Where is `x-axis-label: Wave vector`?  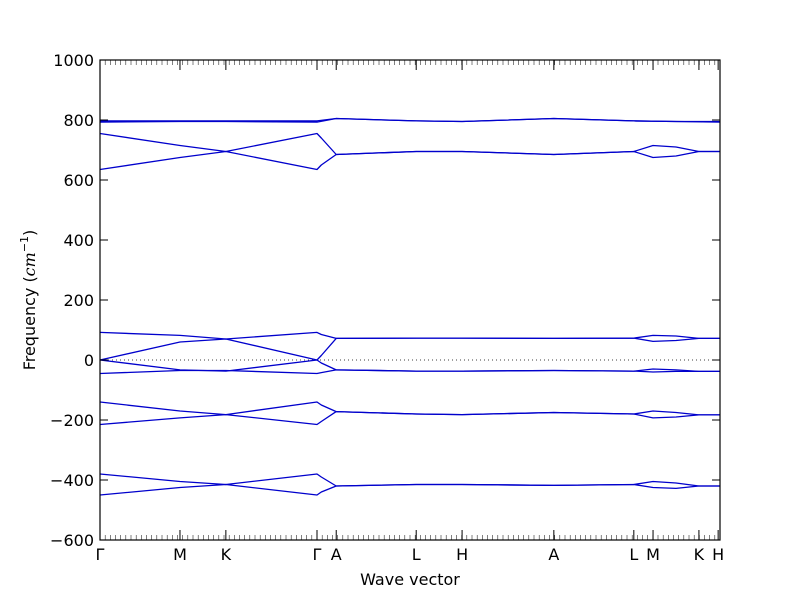 x-axis-label: Wave vector is located at coordinates (410, 579).